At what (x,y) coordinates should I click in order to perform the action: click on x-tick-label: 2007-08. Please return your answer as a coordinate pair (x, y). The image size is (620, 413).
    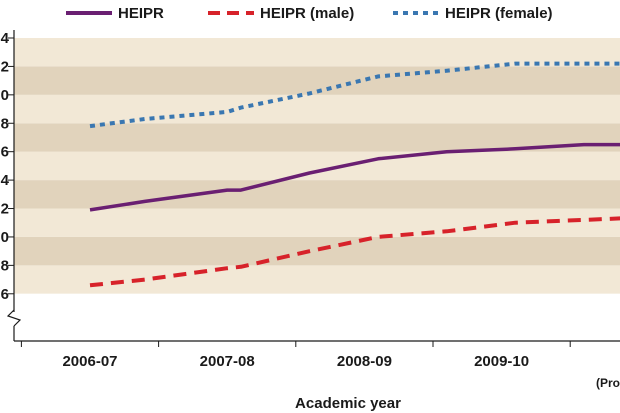
    Looking at the image, I should click on (227, 361).